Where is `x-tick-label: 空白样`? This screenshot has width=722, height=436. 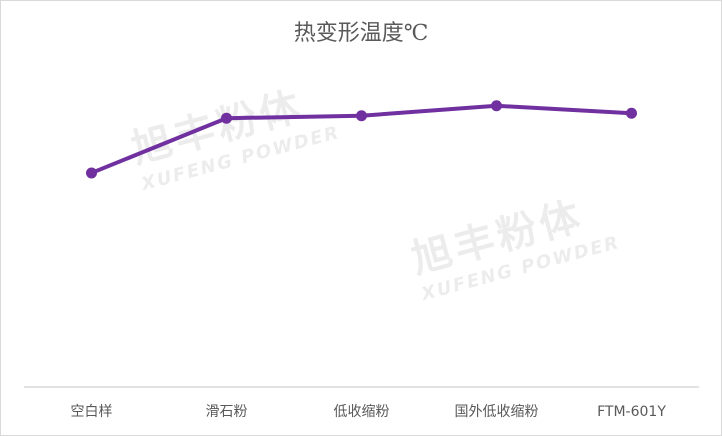 x-tick-label: 空白样 is located at coordinates (92, 412).